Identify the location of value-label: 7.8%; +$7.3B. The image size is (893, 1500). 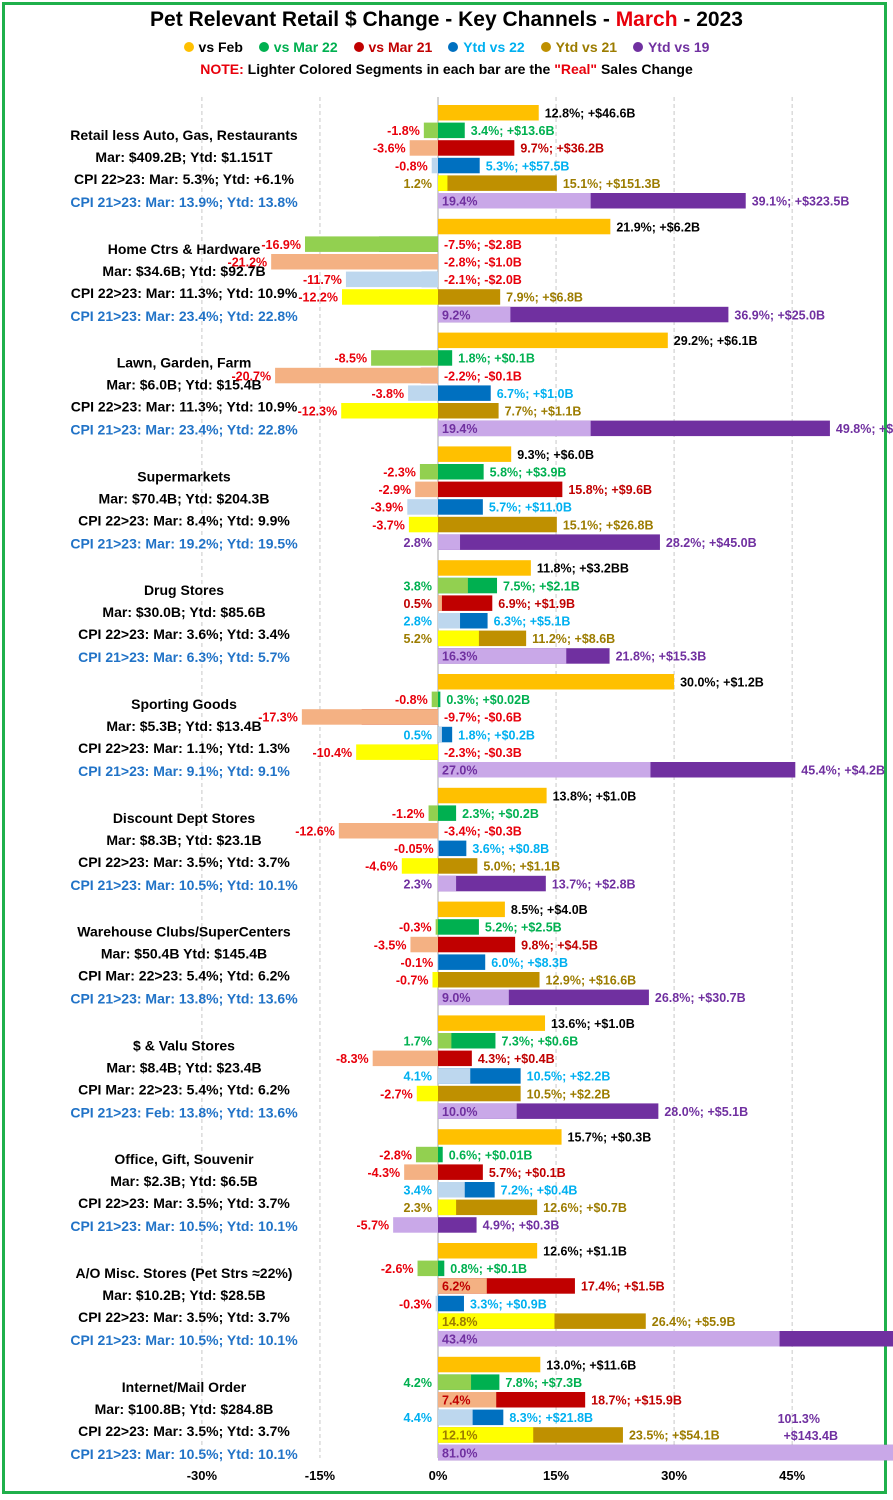
(543, 1383).